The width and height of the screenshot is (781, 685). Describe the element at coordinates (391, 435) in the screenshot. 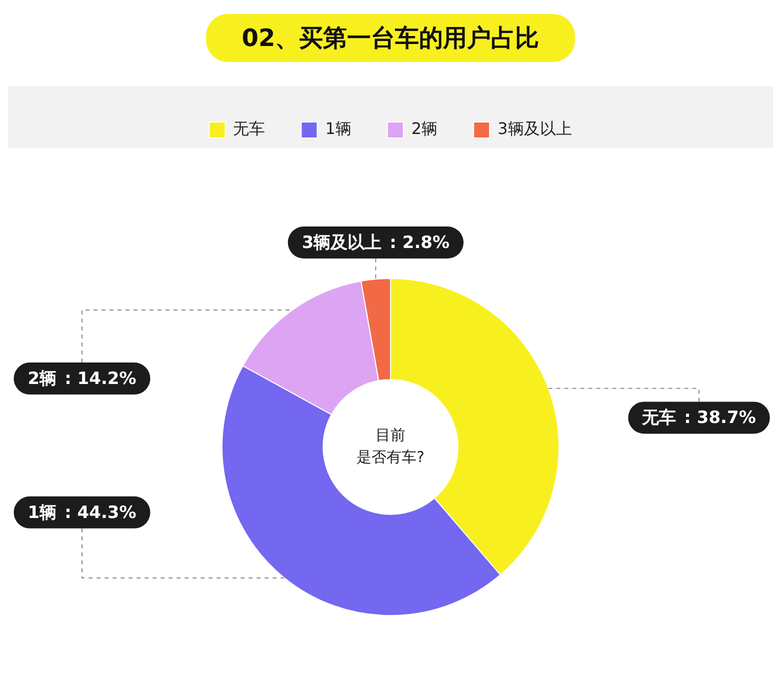

I see `text: 目前` at that location.